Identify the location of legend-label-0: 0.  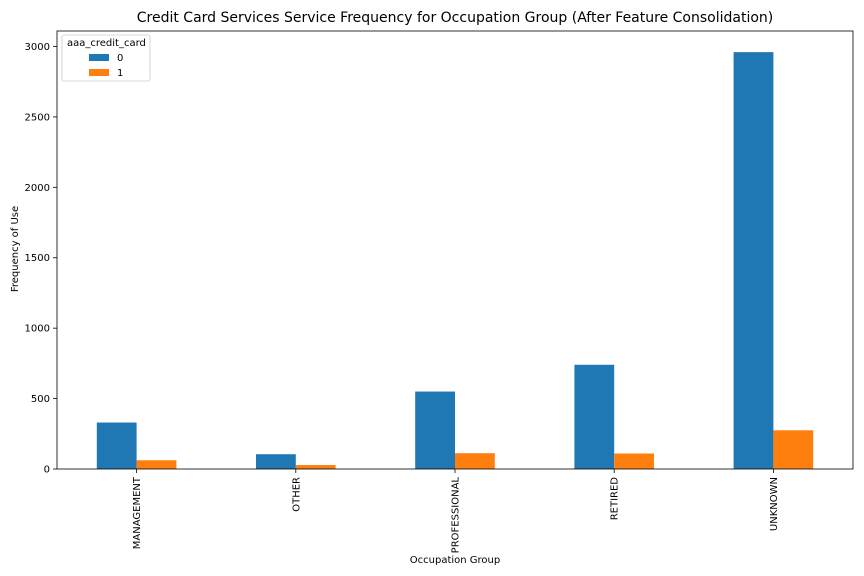
(120, 58).